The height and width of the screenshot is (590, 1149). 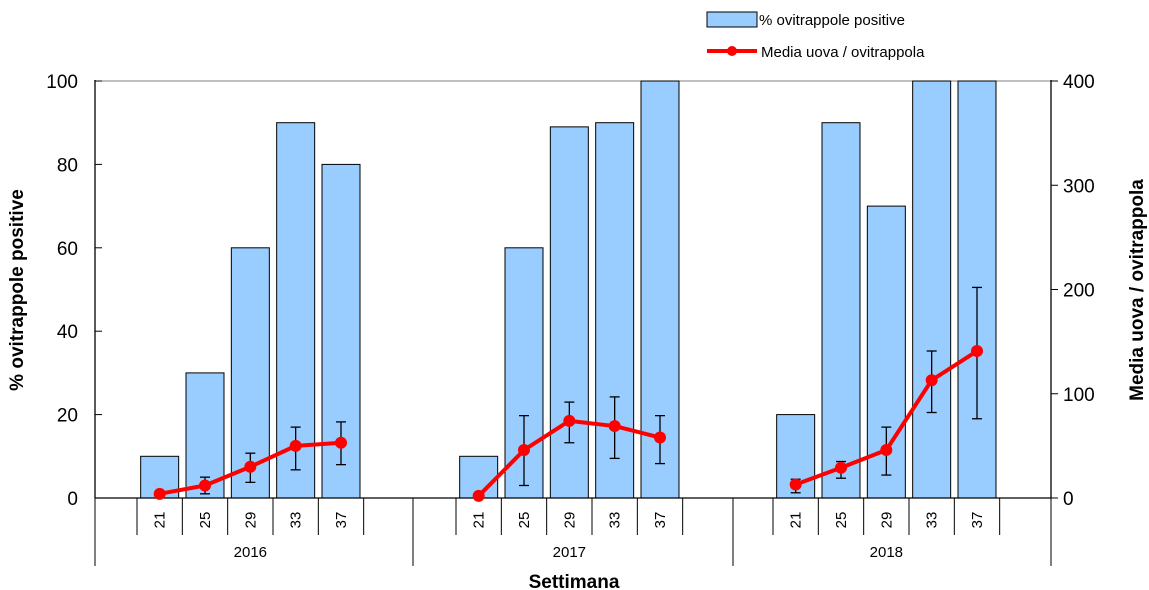 What do you see at coordinates (574, 581) in the screenshot?
I see `x-axis-title: Settimana` at bounding box center [574, 581].